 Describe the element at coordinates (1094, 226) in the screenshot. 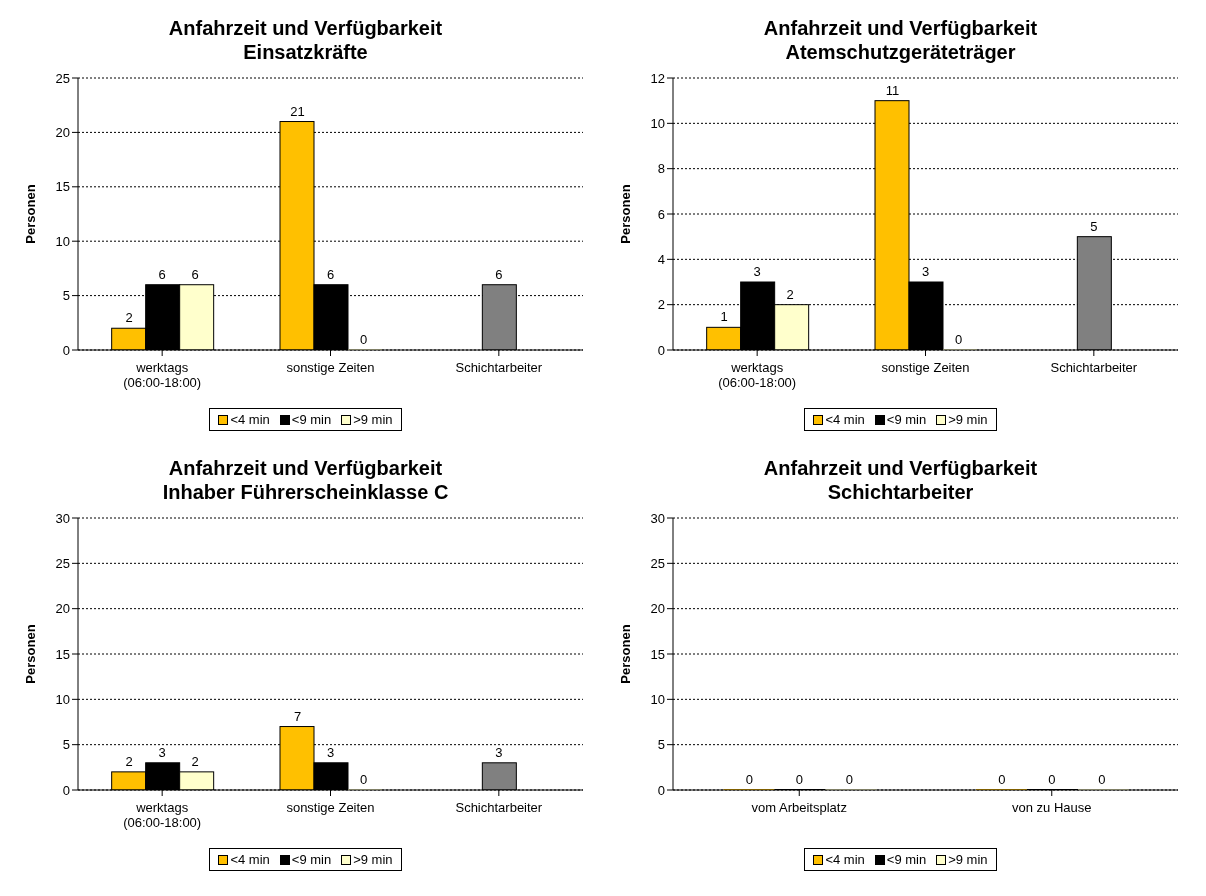

I see `data-label: 5` at that location.